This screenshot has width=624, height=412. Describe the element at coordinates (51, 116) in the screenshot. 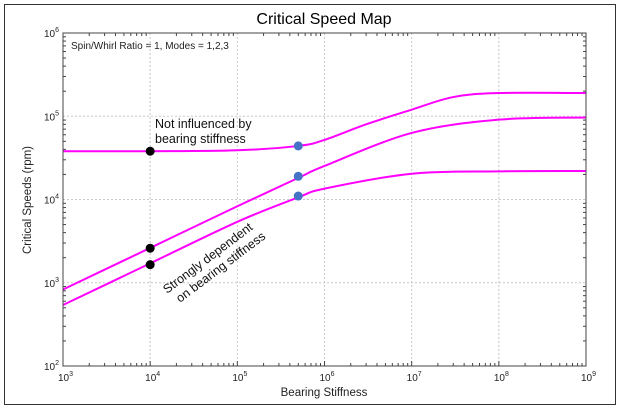

I see `y-tick-label: 10⁵` at that location.